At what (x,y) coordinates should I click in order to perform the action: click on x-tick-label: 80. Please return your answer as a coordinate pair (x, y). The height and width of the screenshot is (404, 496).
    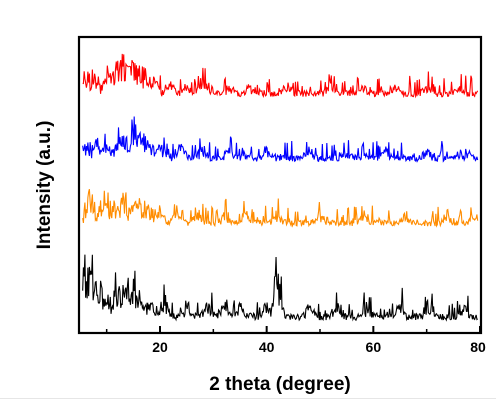
    Looking at the image, I should click on (478, 347).